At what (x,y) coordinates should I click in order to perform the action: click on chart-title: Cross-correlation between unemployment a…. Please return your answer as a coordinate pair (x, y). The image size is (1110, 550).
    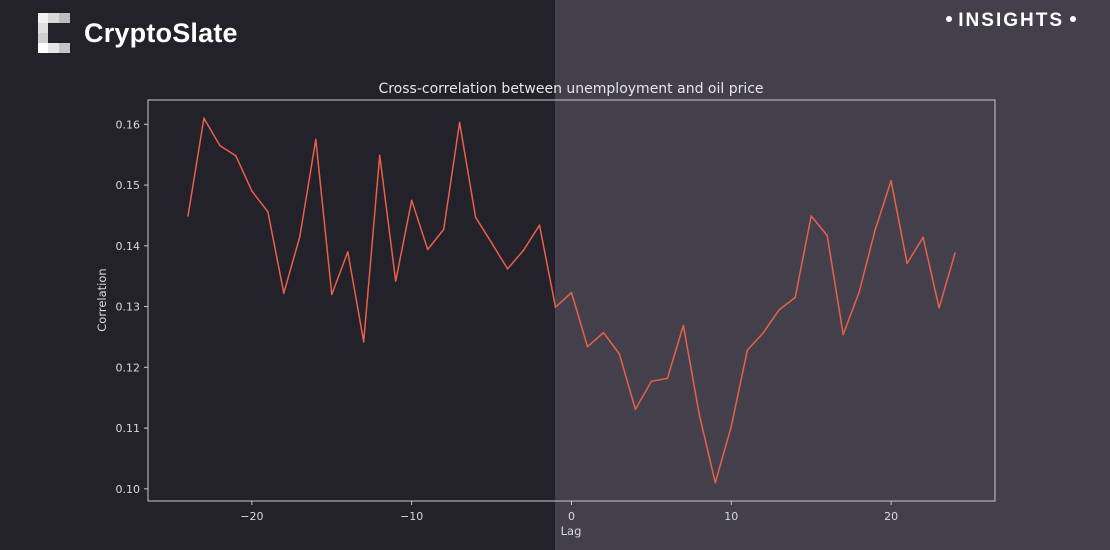
    Looking at the image, I should click on (570, 89).